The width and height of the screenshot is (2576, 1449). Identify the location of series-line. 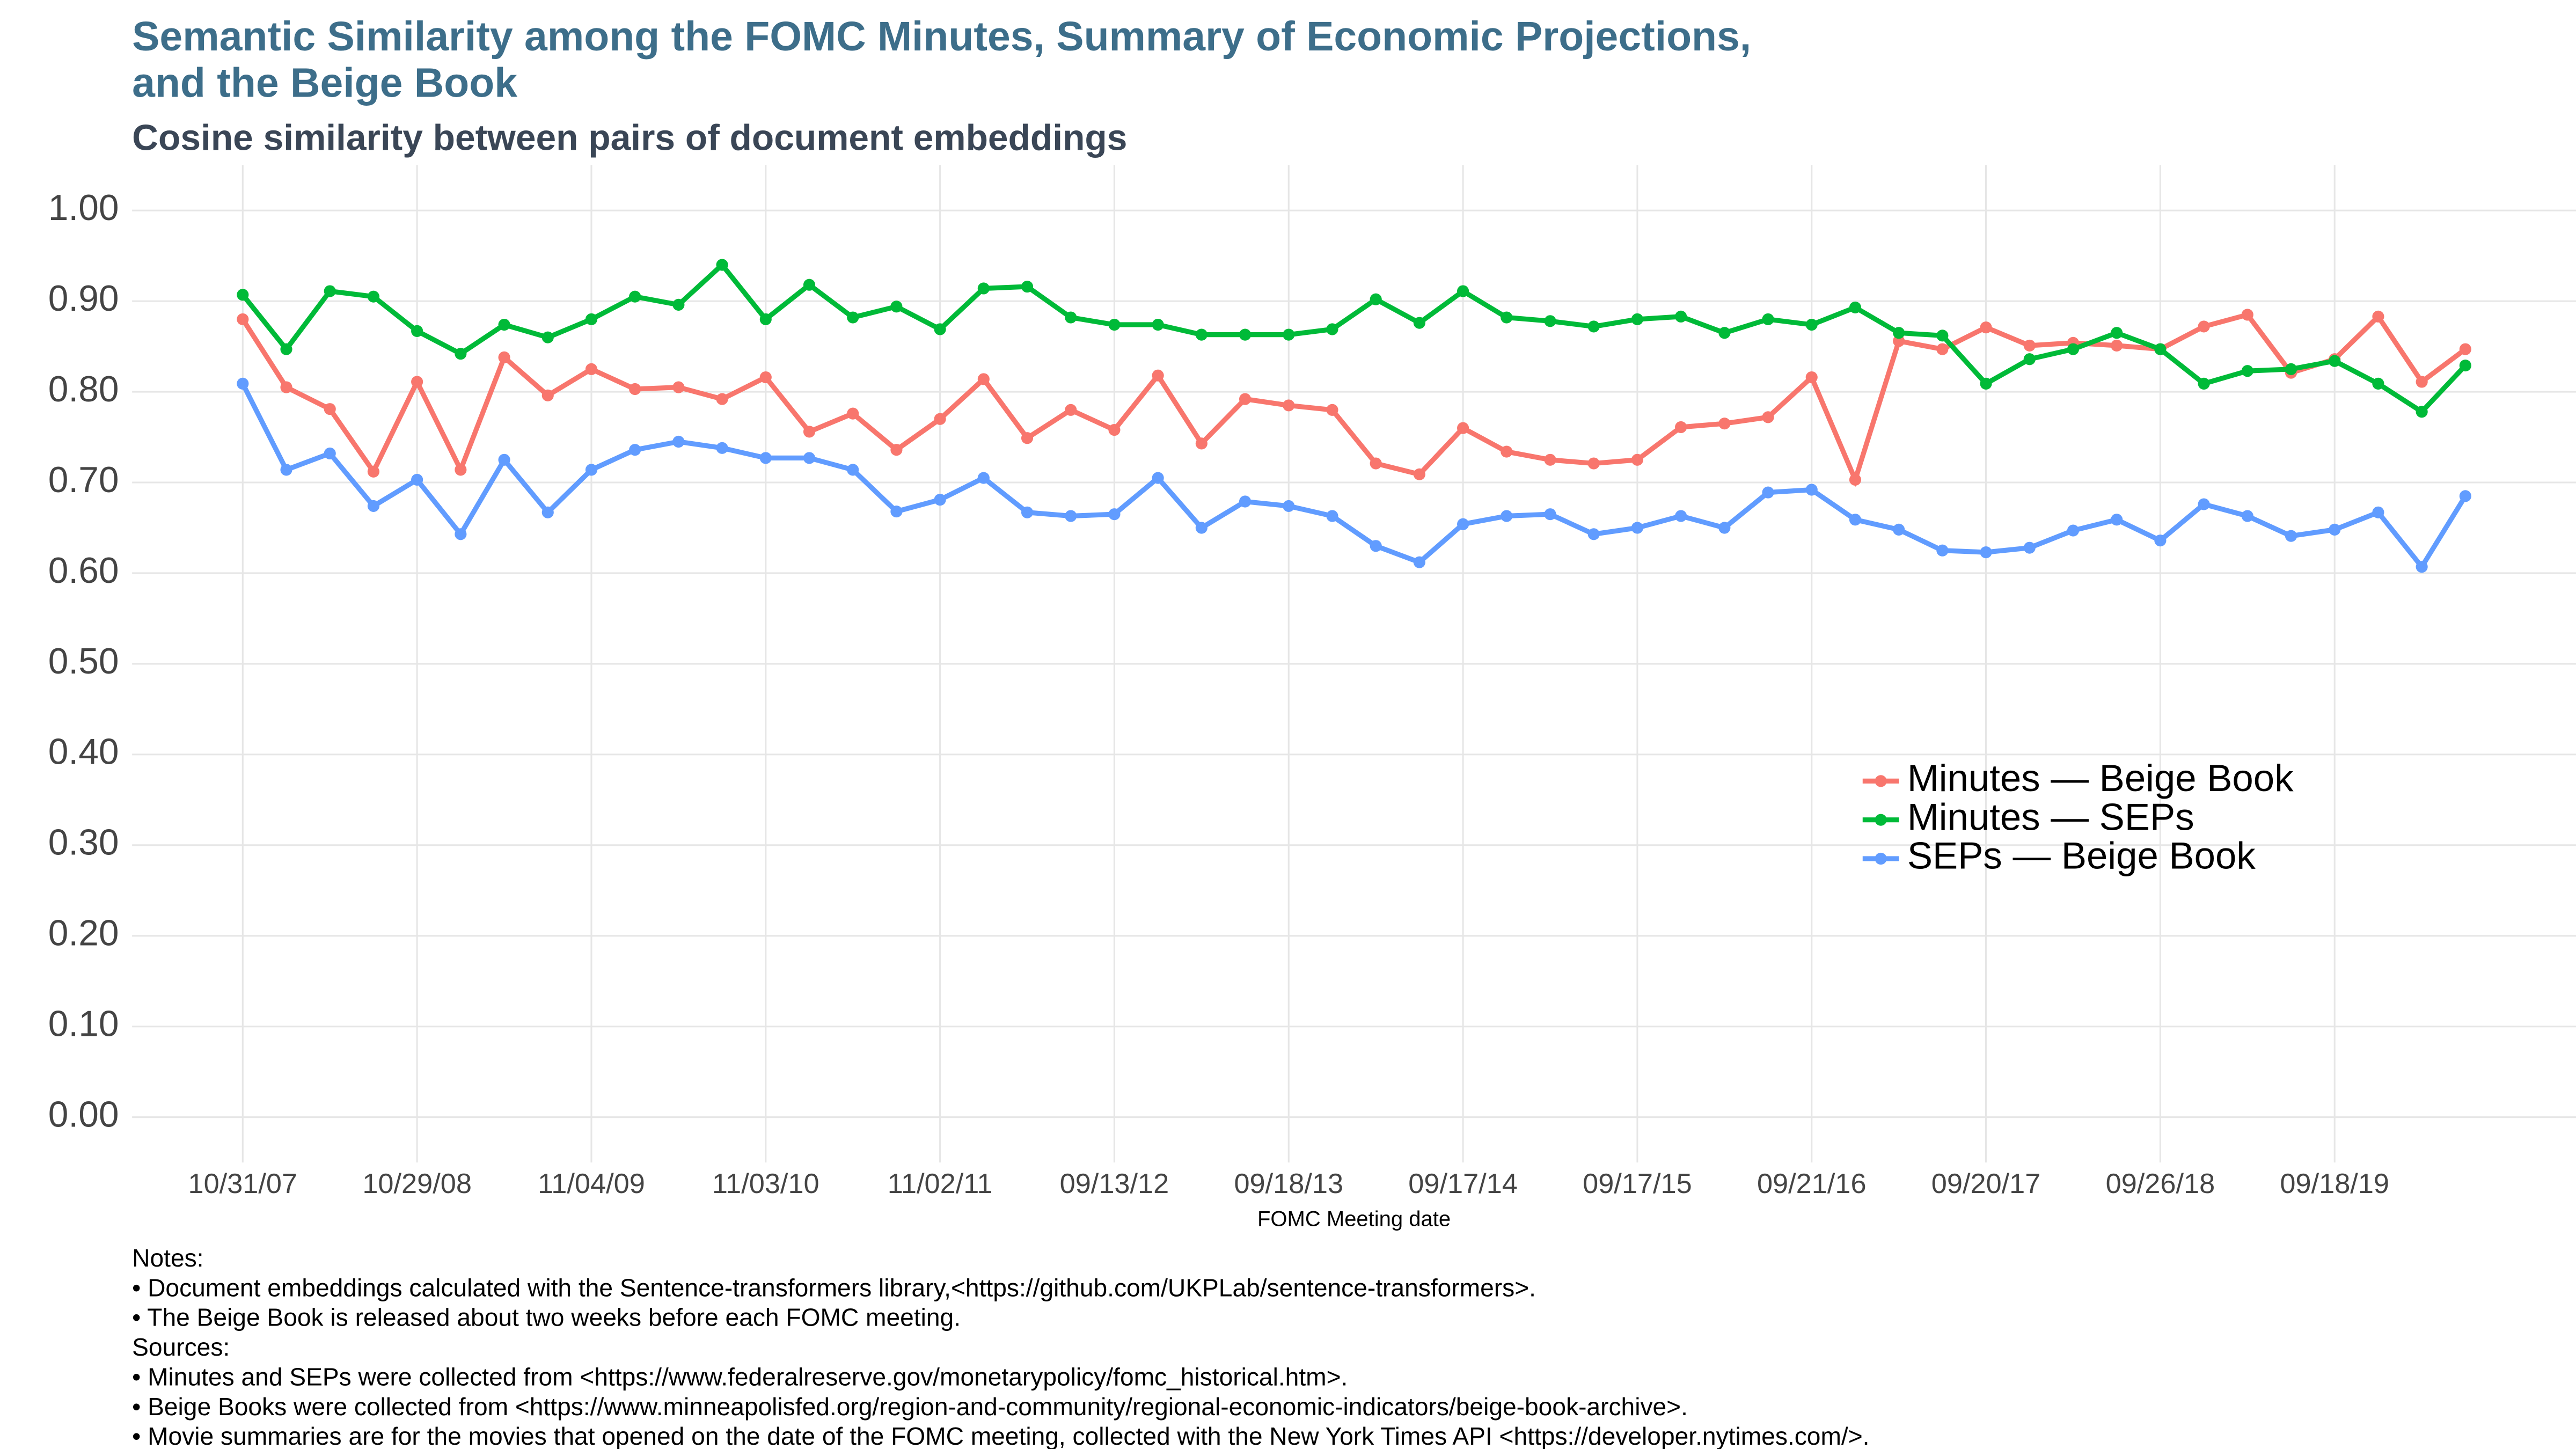
(1354, 338).